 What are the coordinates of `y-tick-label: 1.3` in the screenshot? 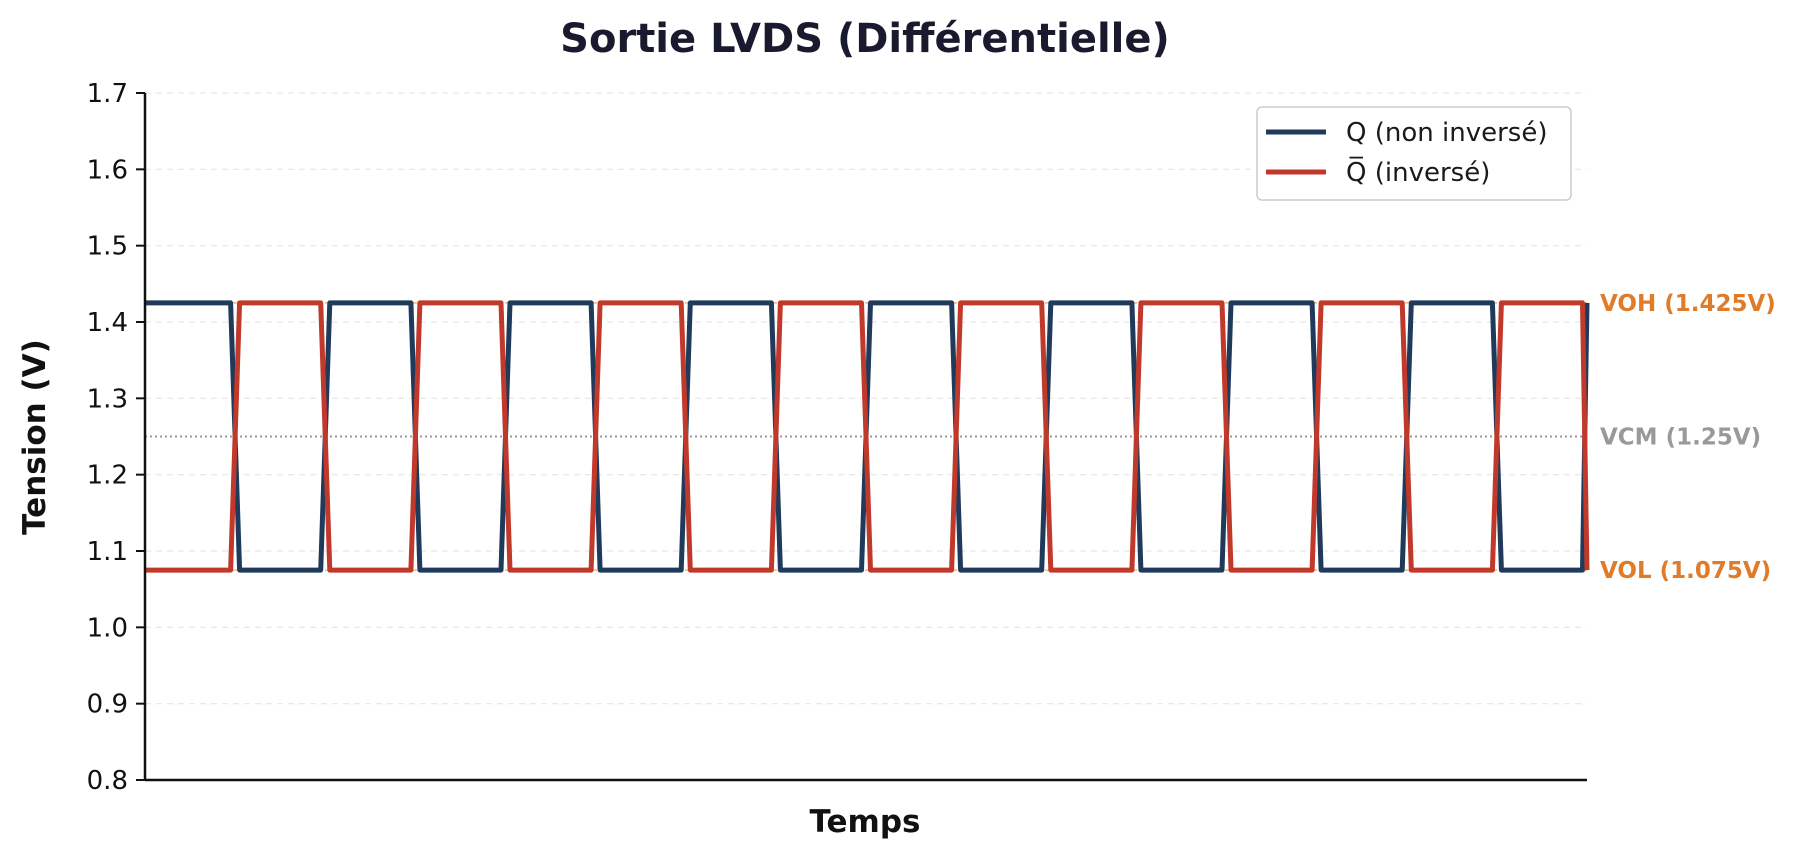 It's located at (107, 399).